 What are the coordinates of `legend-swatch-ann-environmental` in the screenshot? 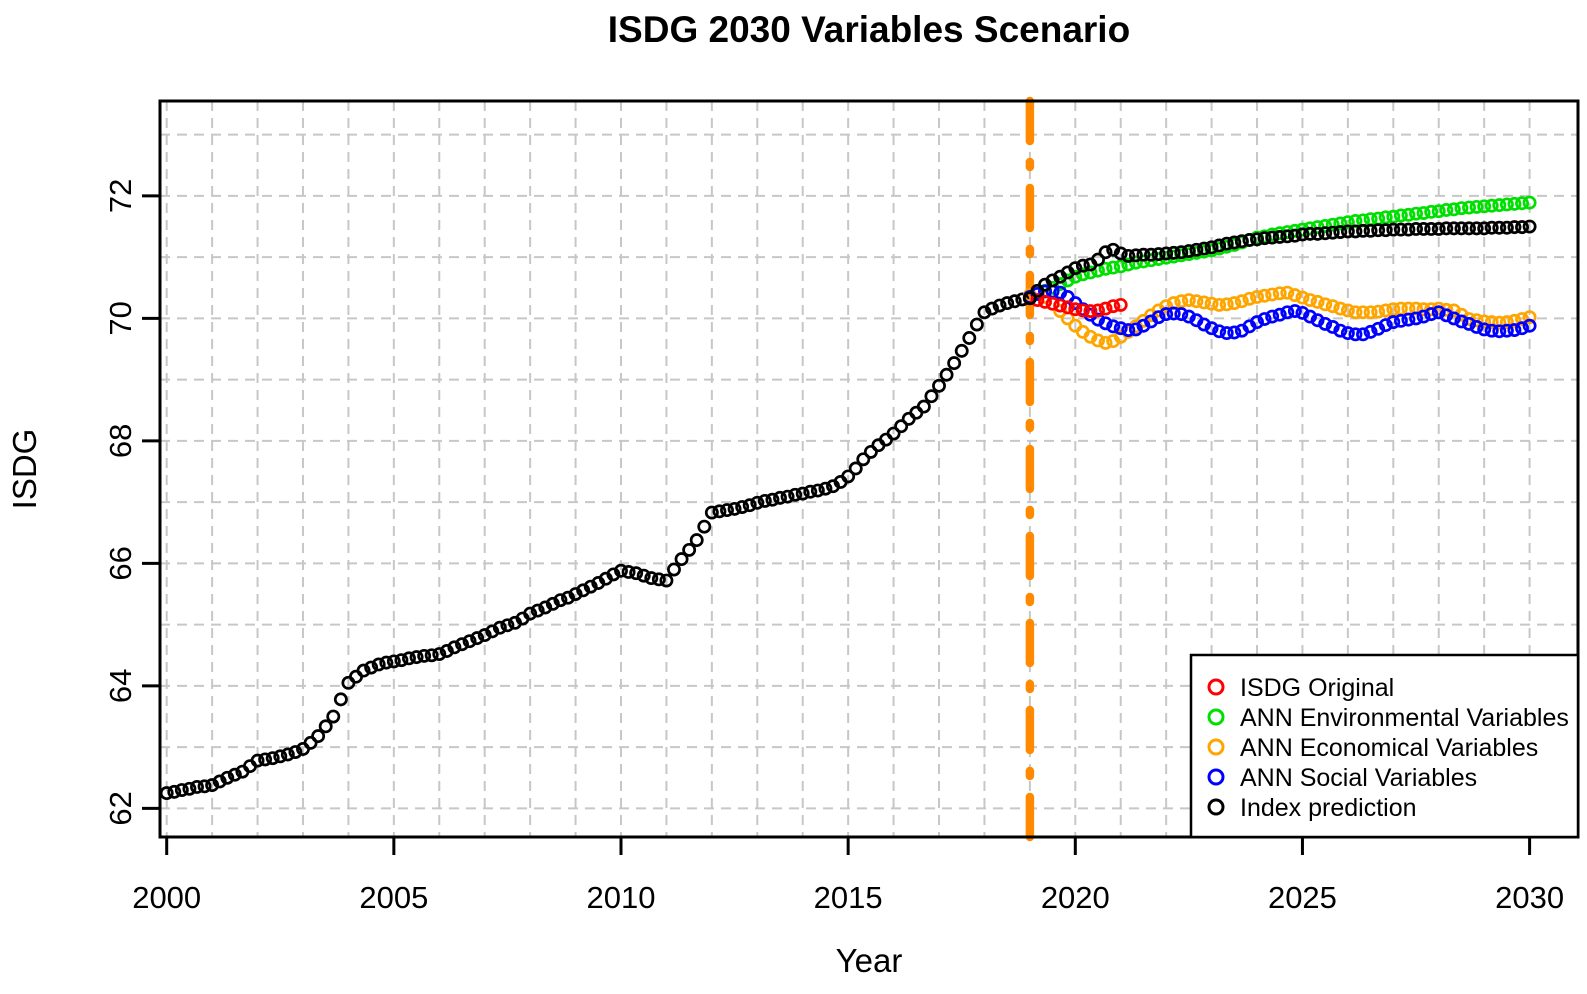 It's located at (1216, 717).